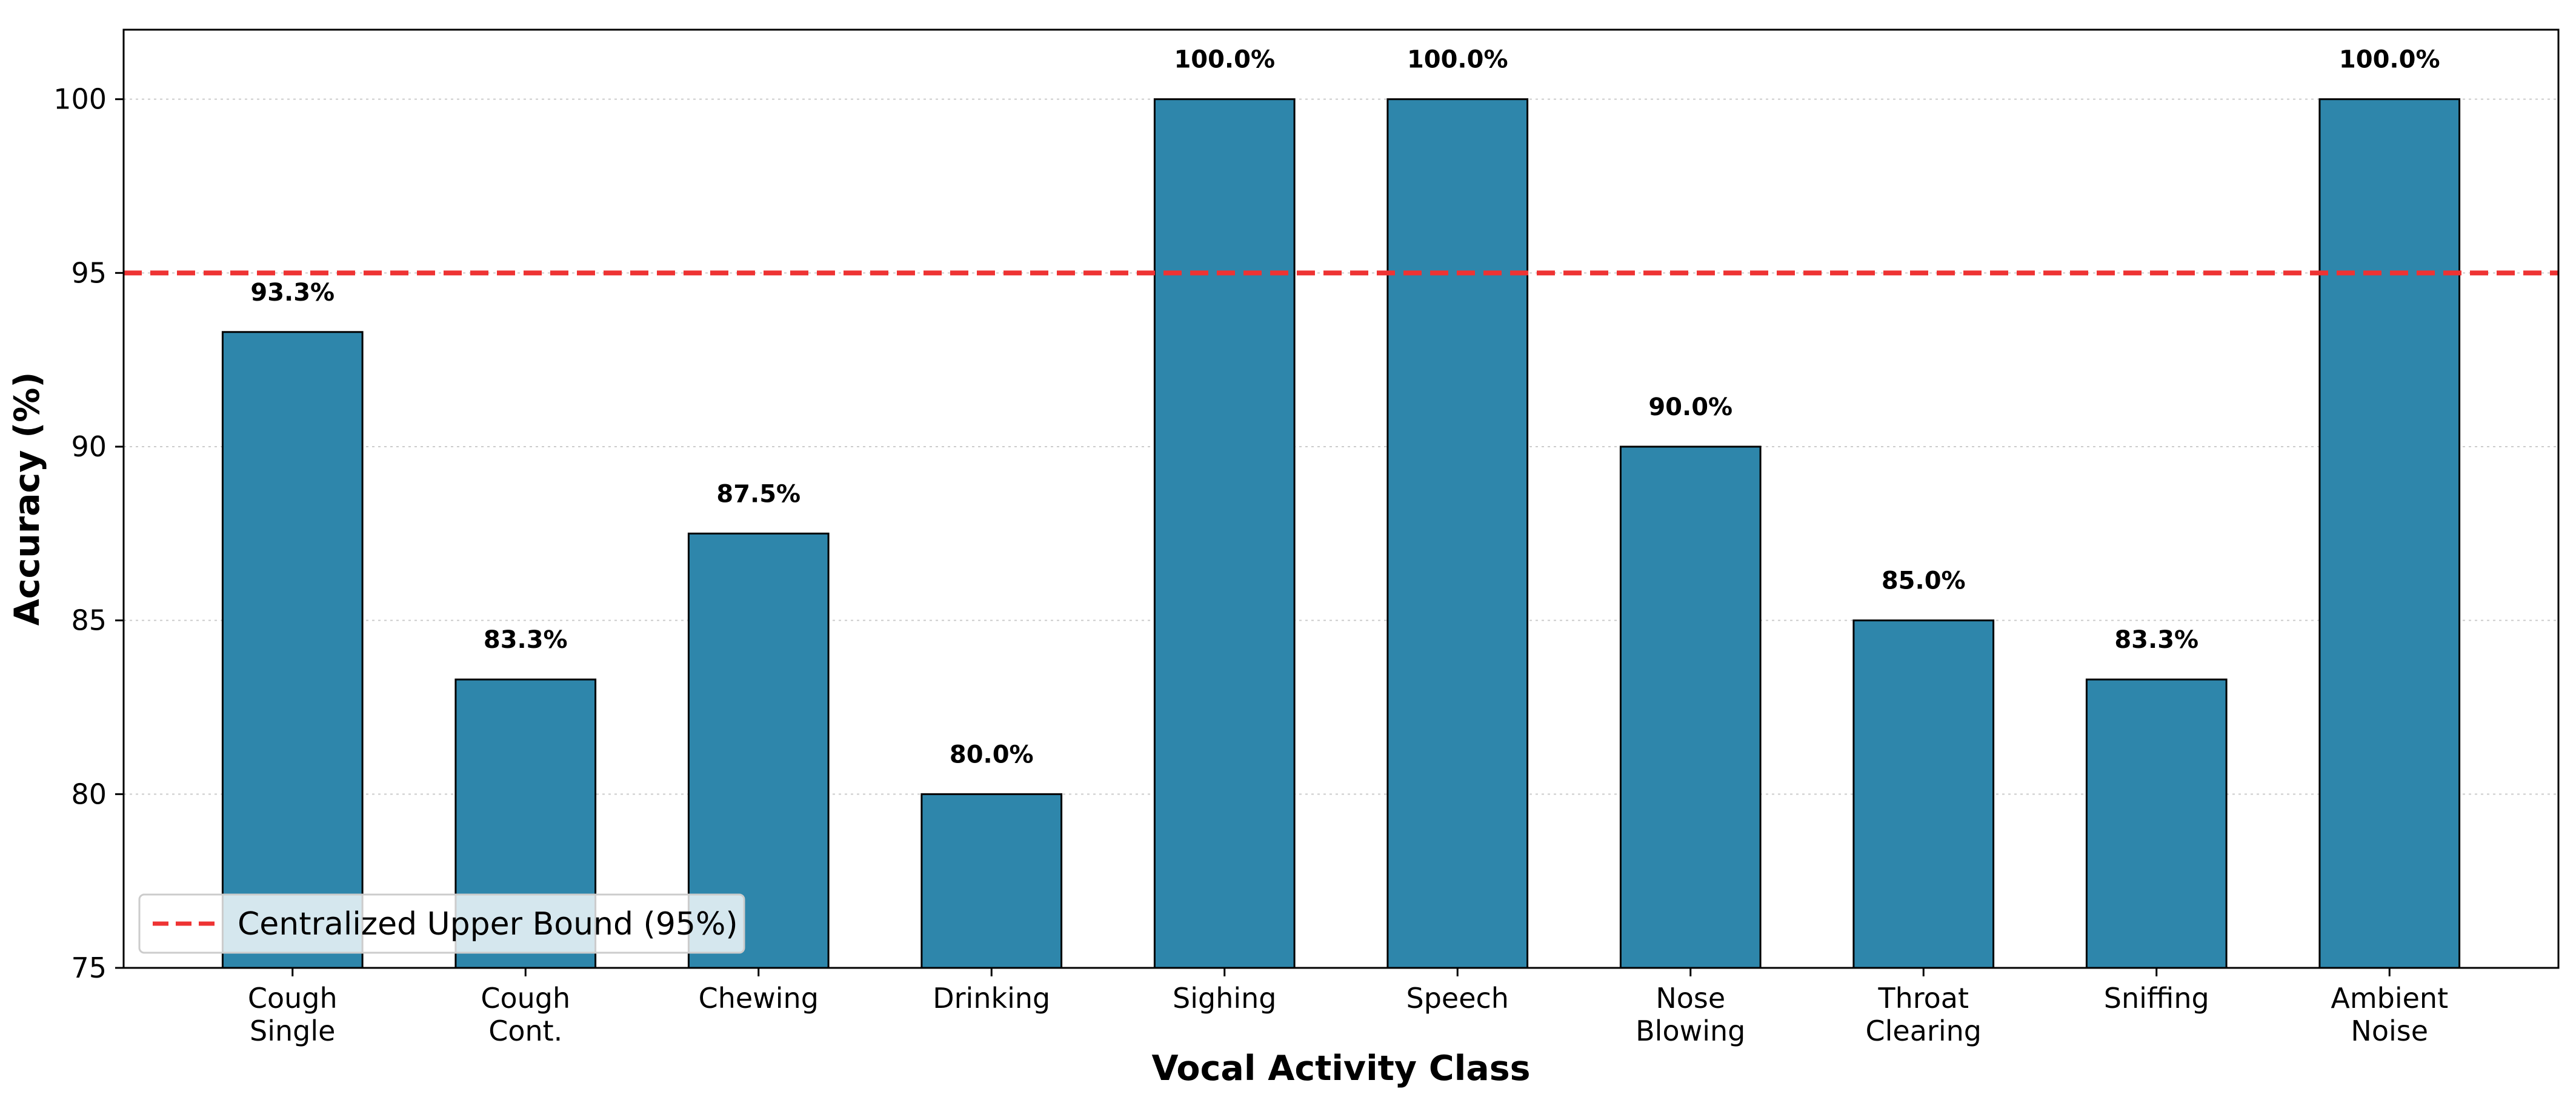 The height and width of the screenshot is (1100, 2576). What do you see at coordinates (758, 494) in the screenshot?
I see `bar-value-label: 87.5%` at bounding box center [758, 494].